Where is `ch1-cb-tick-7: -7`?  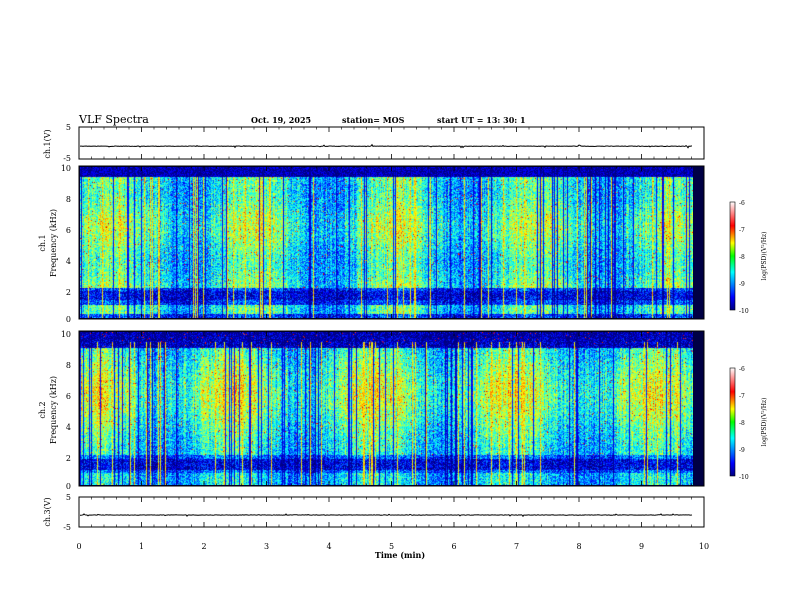 ch1-cb-tick-7: -7 is located at coordinates (742, 230).